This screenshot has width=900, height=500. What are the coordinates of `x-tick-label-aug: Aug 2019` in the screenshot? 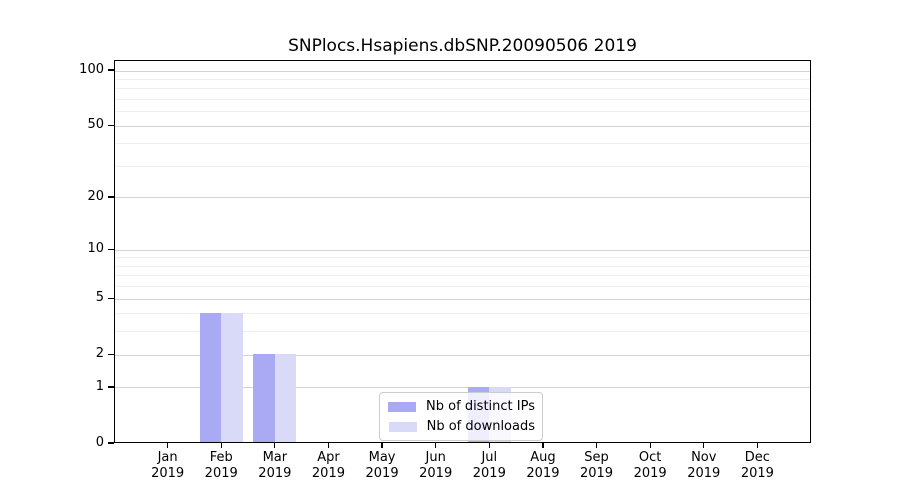 It's located at (543, 466).